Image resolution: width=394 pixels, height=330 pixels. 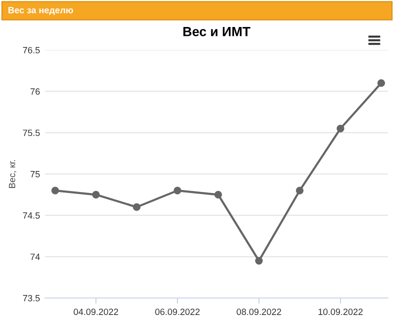 What do you see at coordinates (216, 31) in the screenshot?
I see `chart-title: Вес и ИМТ` at bounding box center [216, 31].